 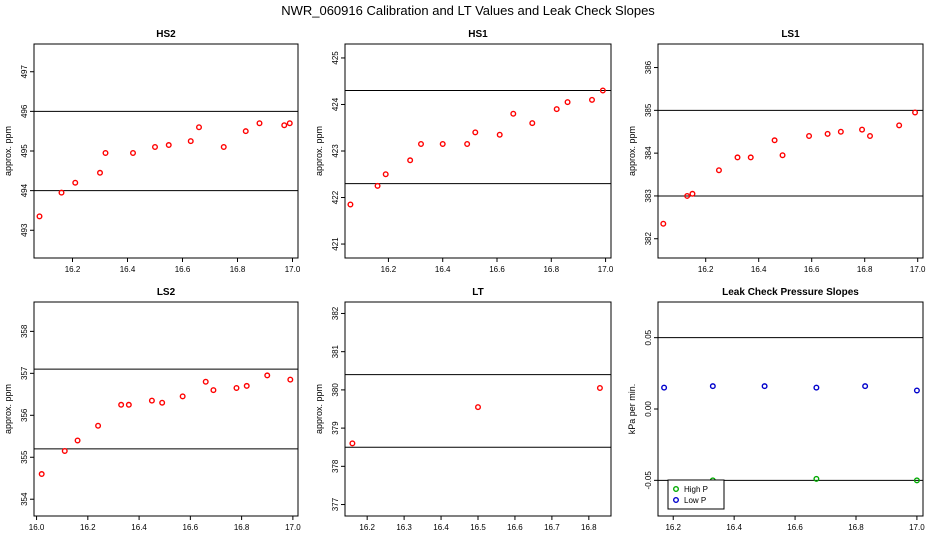 What do you see at coordinates (24, 331) in the screenshot?
I see `y-tick-label: 358` at bounding box center [24, 331].